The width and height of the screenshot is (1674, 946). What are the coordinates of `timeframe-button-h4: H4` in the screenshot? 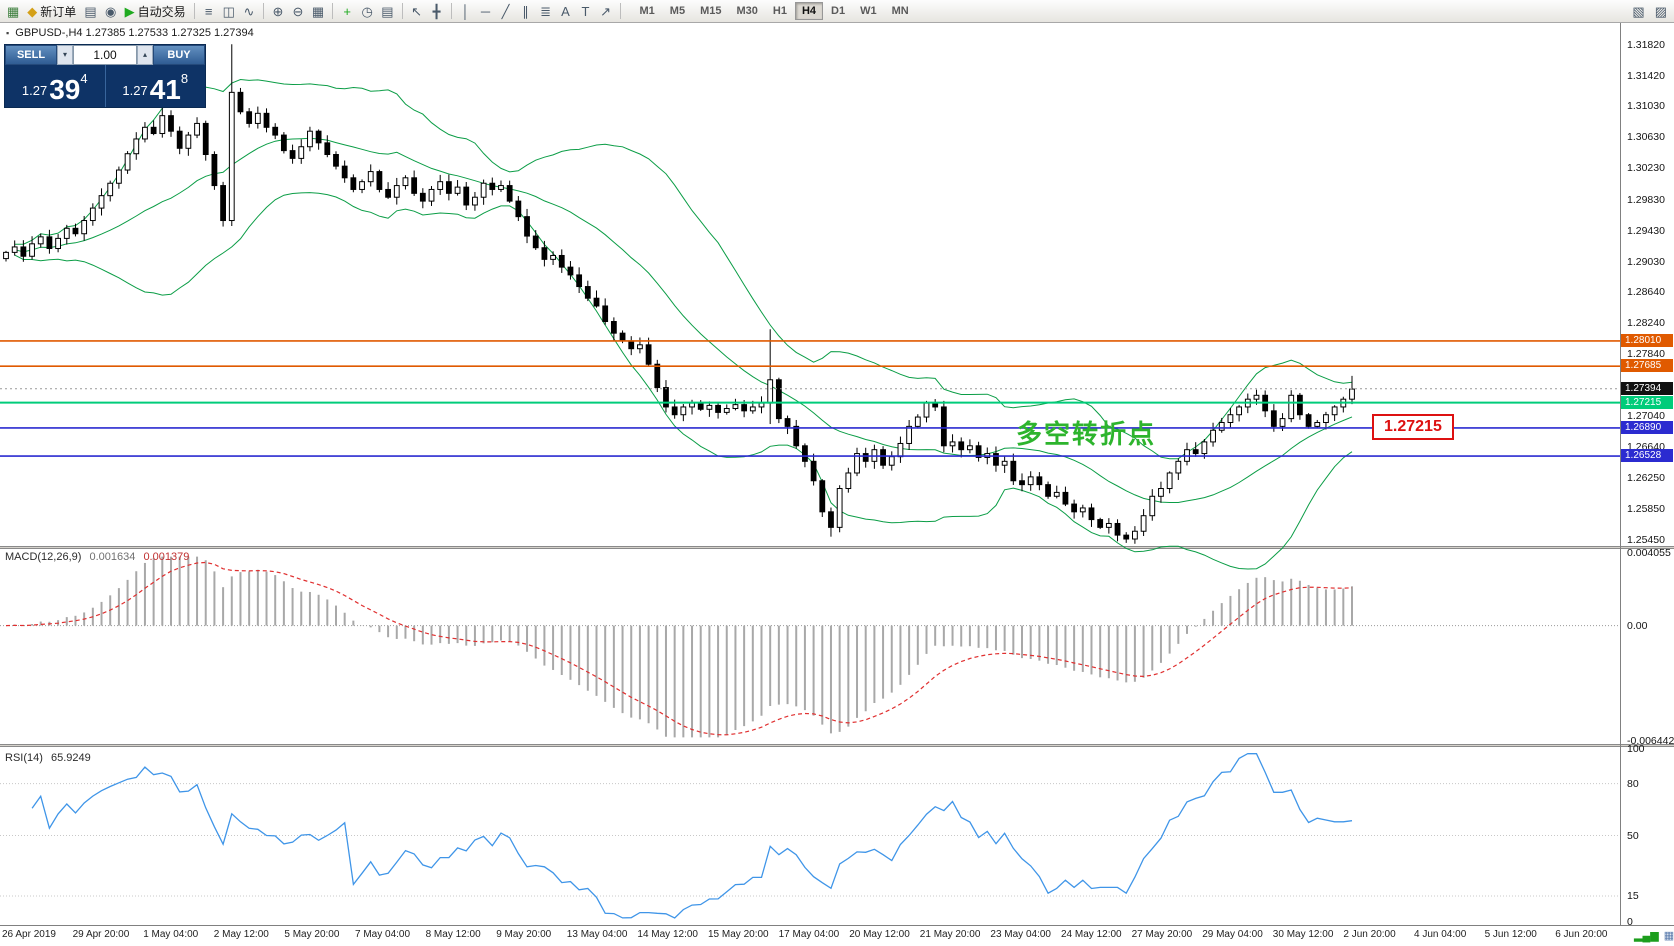 It's located at (809, 11).